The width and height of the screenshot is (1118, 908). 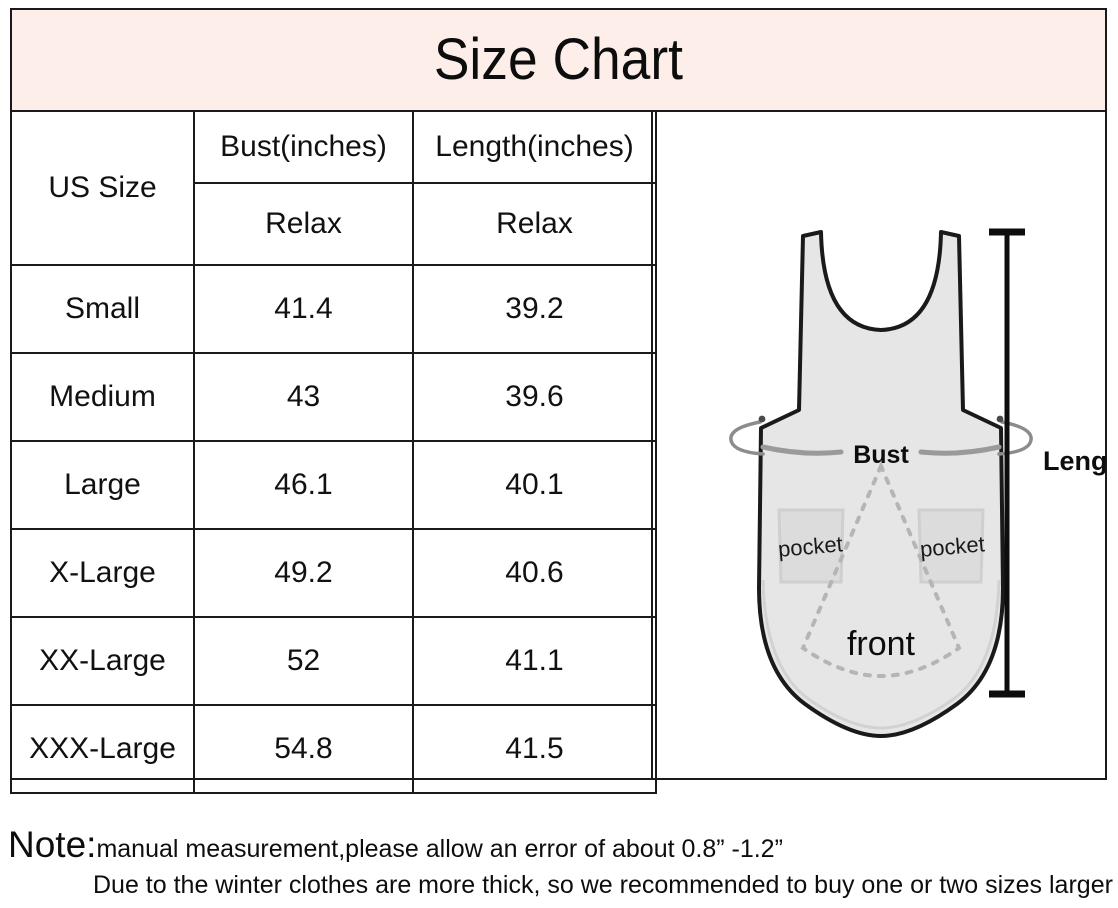 I want to click on cell-bust: 52, so click(x=303, y=661).